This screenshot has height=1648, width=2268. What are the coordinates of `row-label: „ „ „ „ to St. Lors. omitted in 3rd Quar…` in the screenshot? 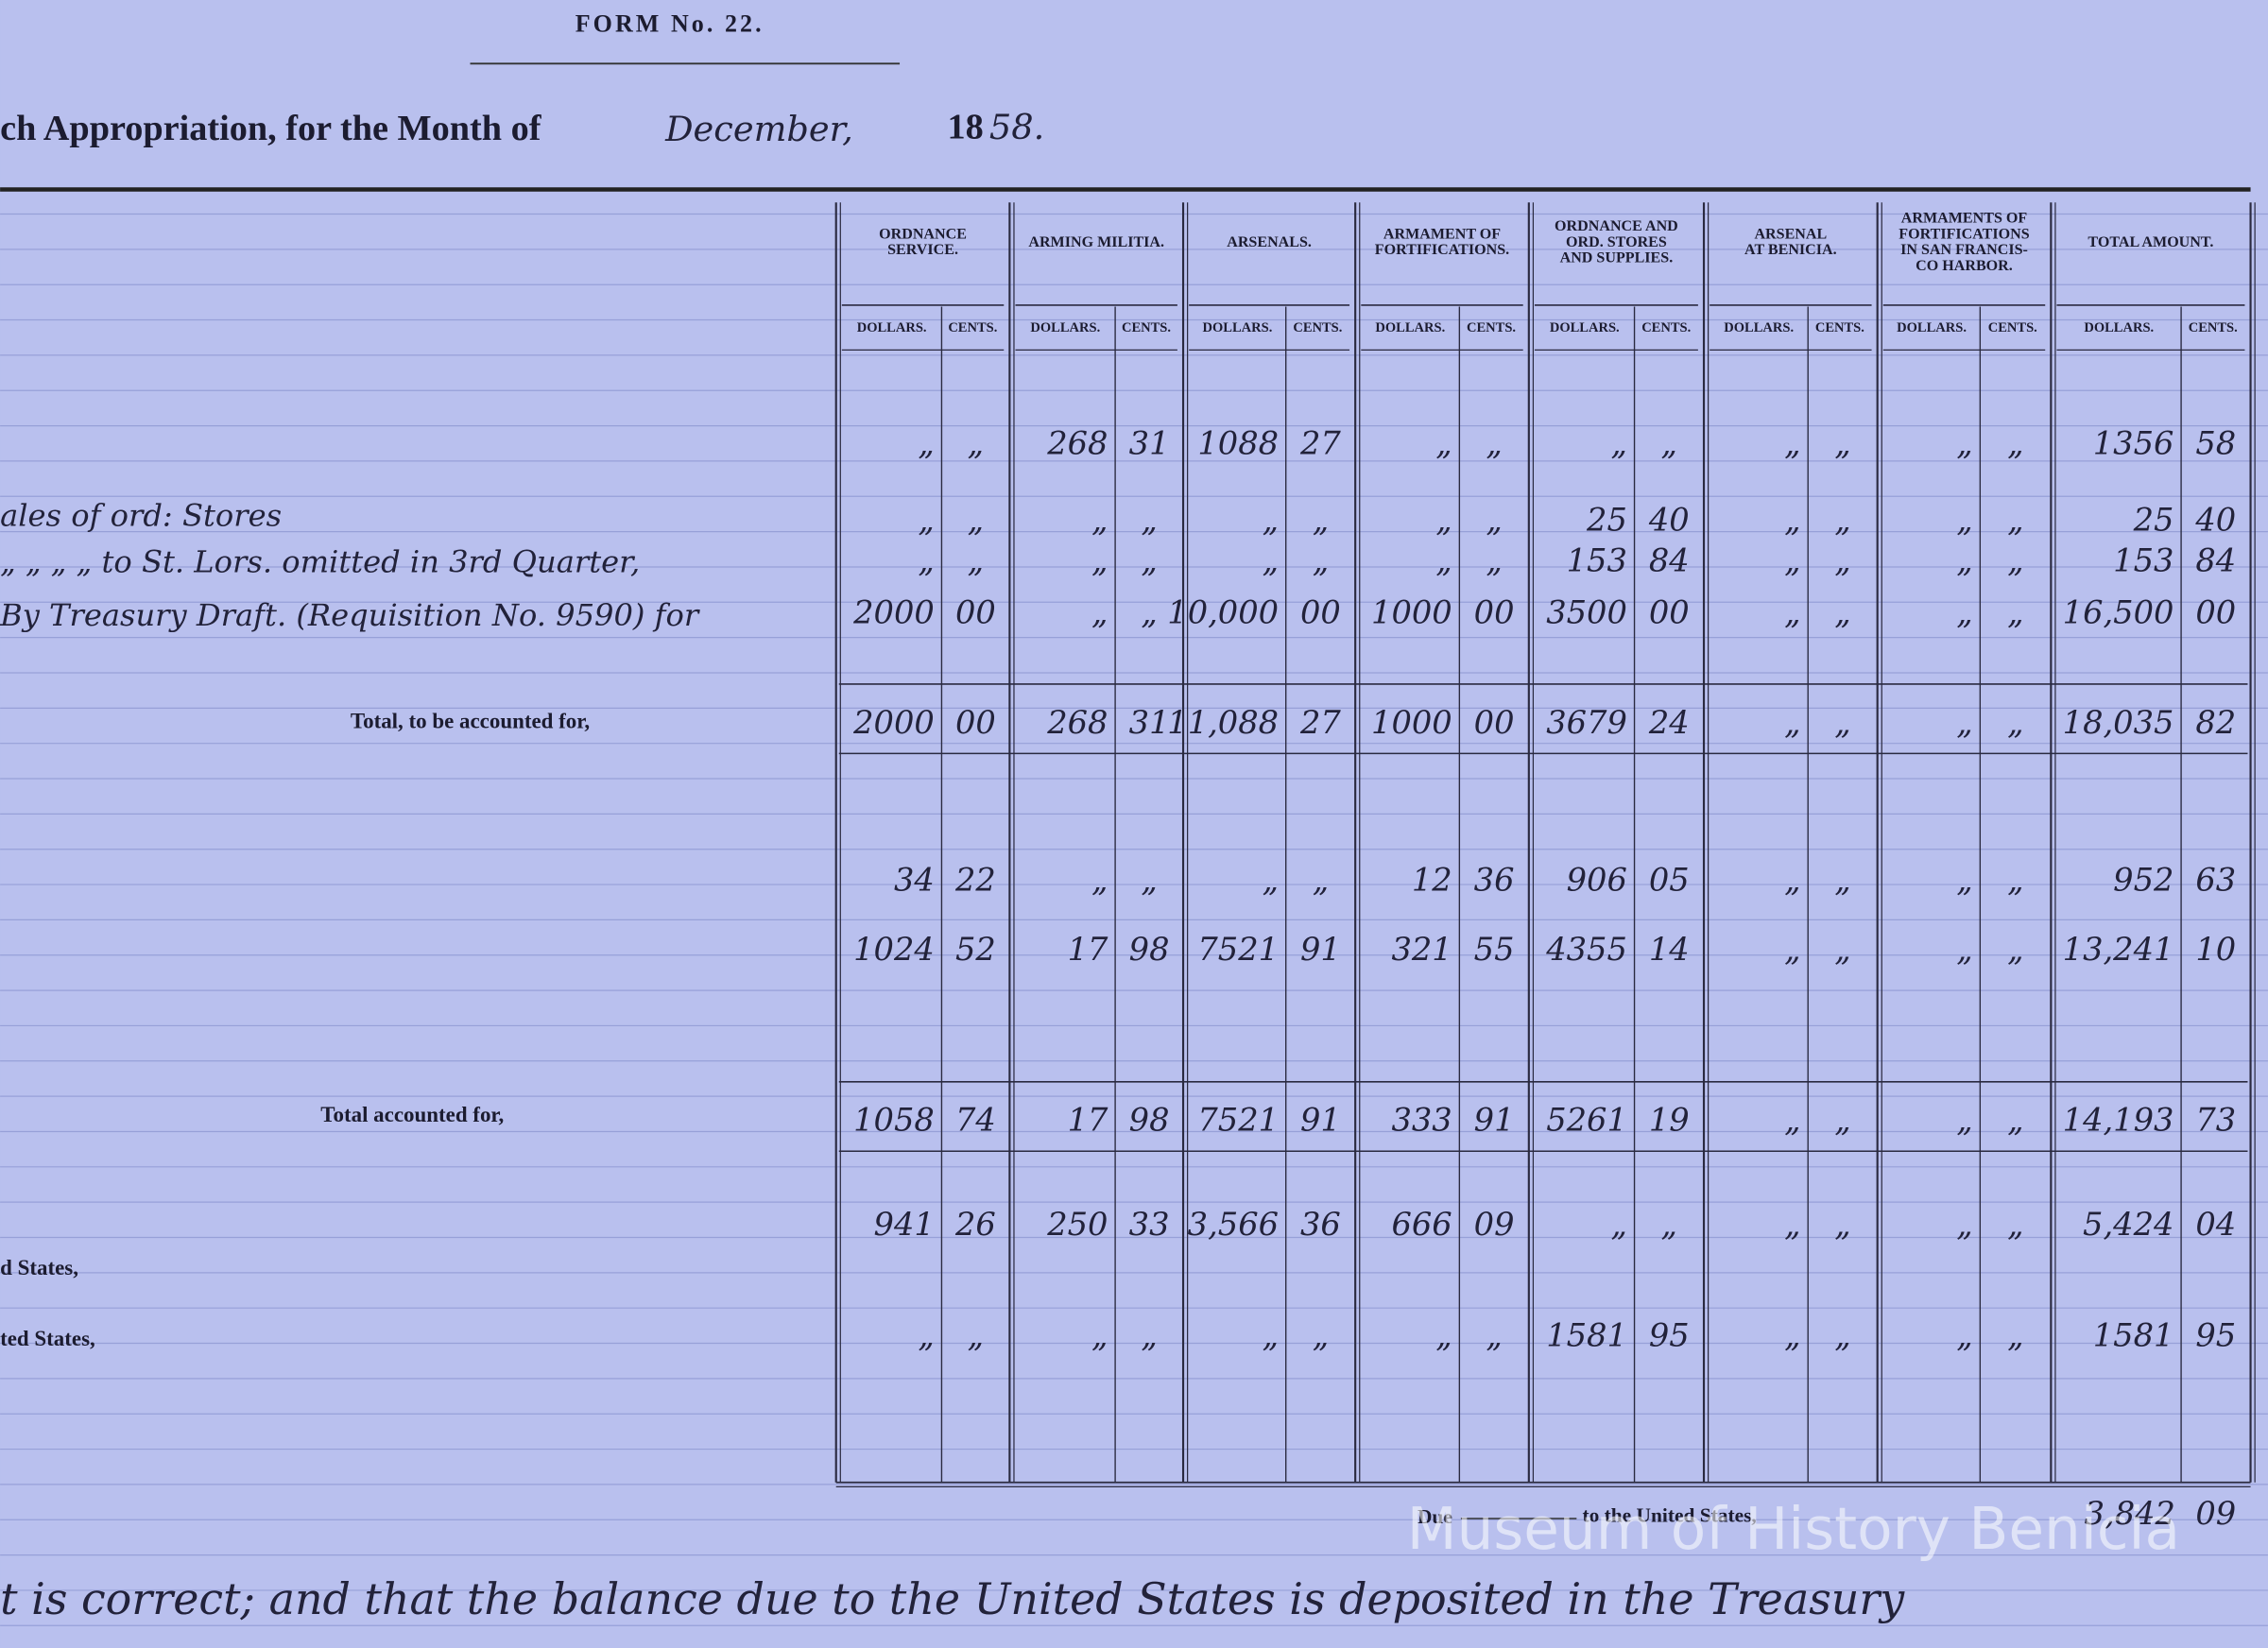 It's located at (320, 561).